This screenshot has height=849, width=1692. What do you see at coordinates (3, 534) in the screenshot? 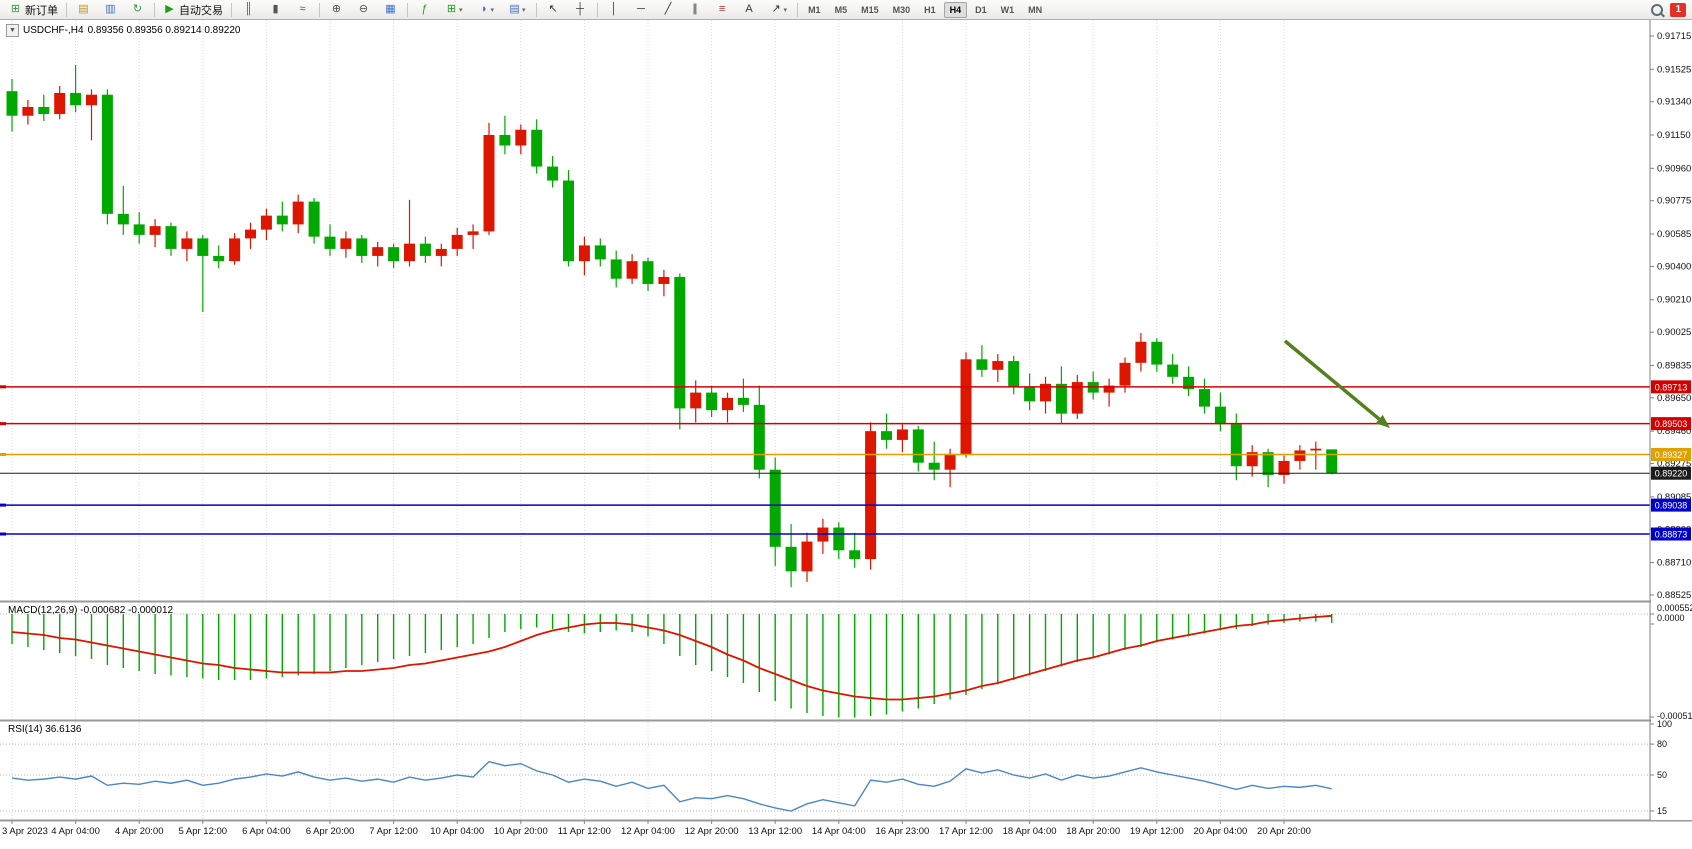
I see `support-line-blue-lower-handle` at bounding box center [3, 534].